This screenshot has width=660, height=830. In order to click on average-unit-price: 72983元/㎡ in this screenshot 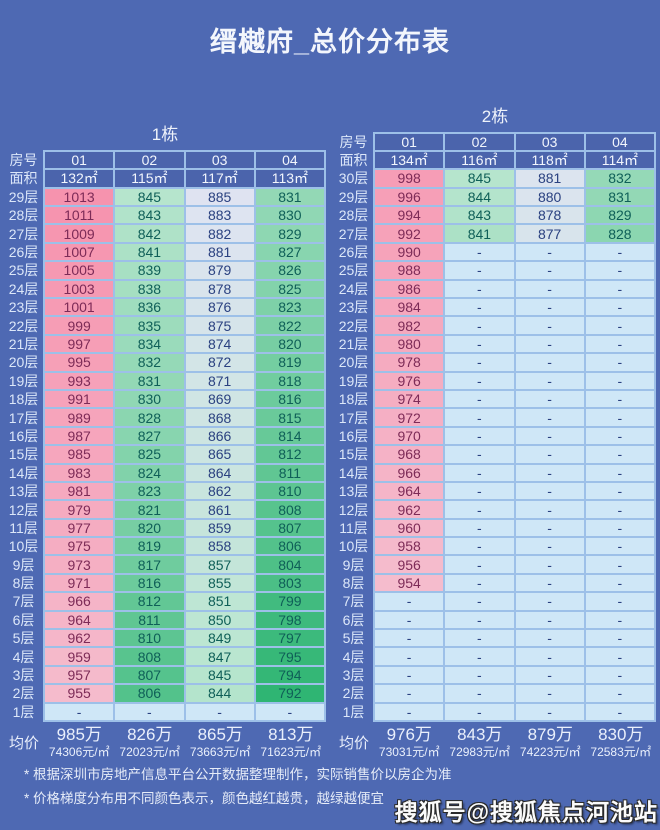, I will do `click(480, 752)`.